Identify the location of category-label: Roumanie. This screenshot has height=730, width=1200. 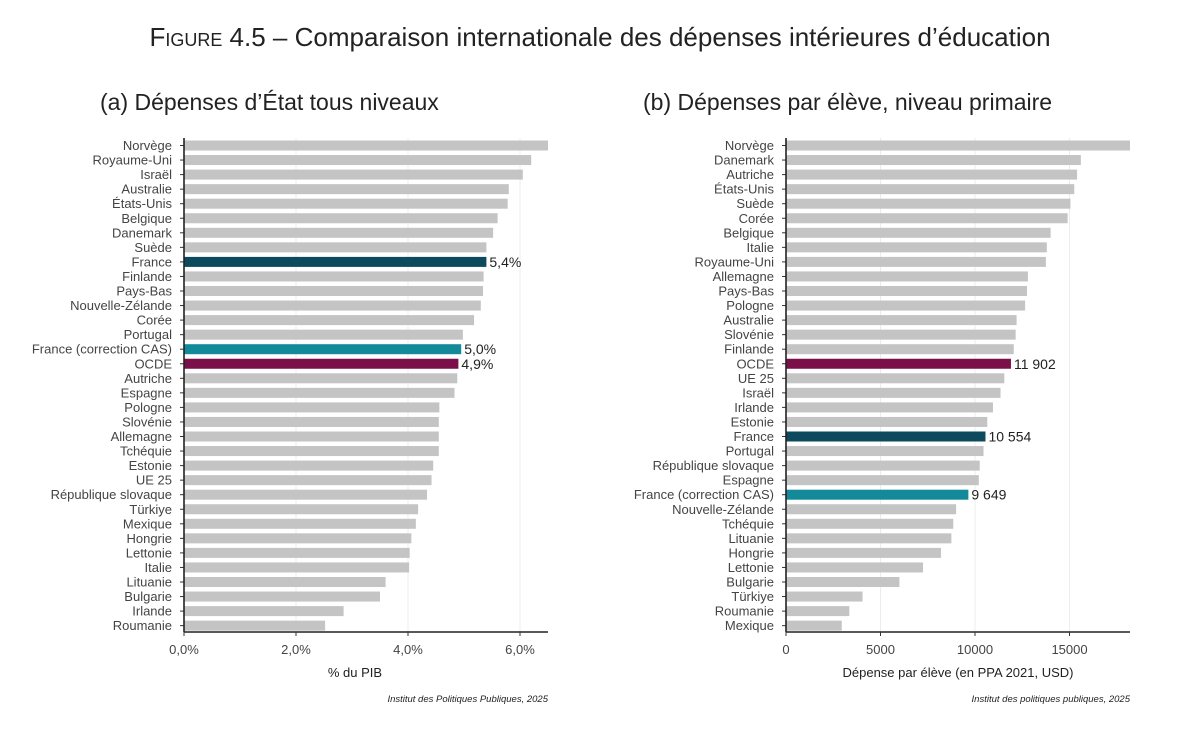
(142, 625).